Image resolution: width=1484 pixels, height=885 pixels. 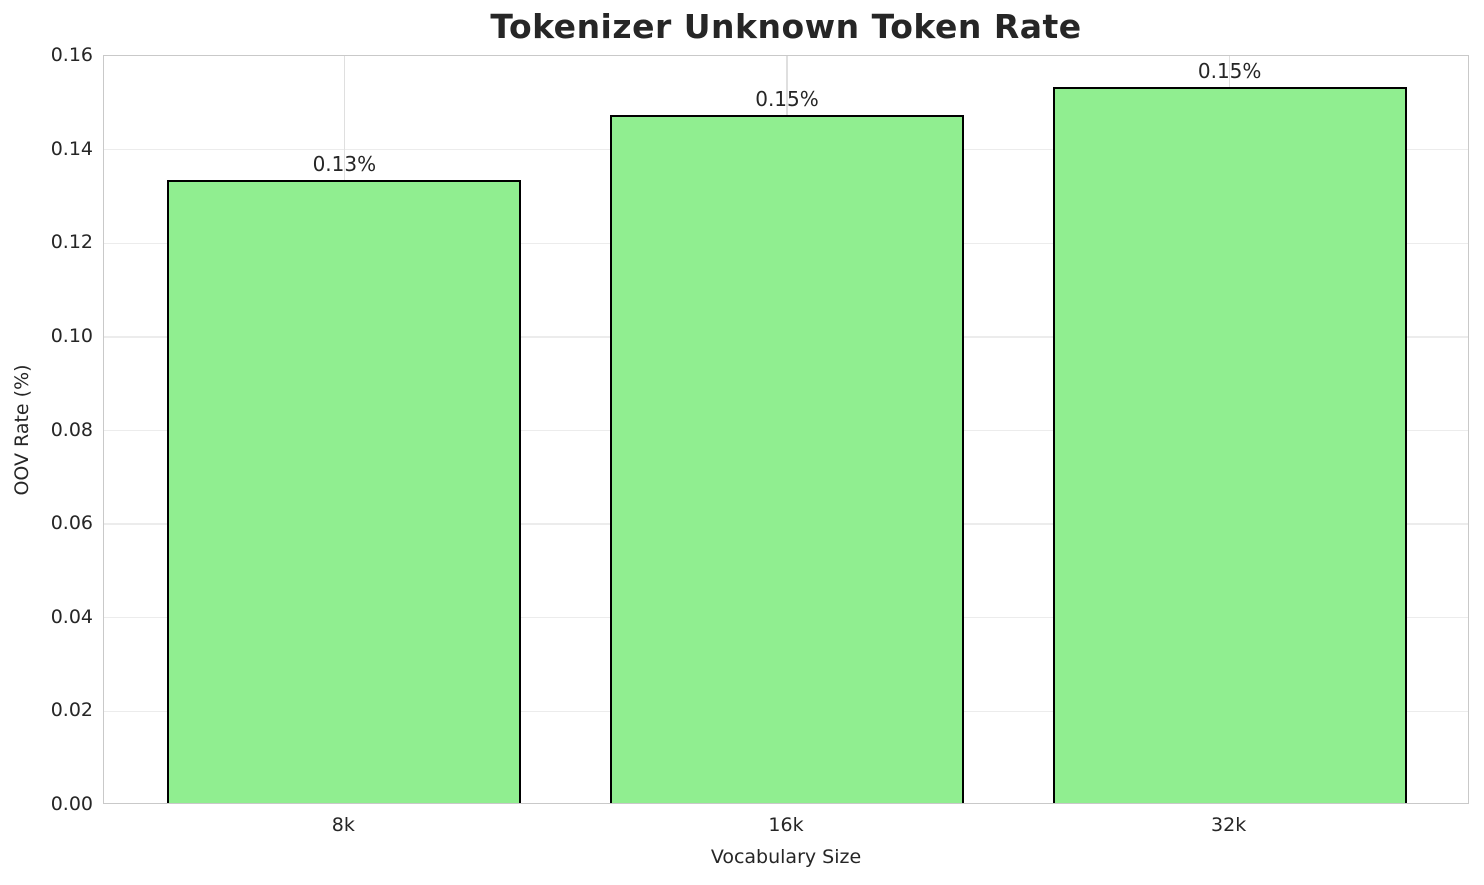 What do you see at coordinates (343, 825) in the screenshot?
I see `x-tick-label: 8k` at bounding box center [343, 825].